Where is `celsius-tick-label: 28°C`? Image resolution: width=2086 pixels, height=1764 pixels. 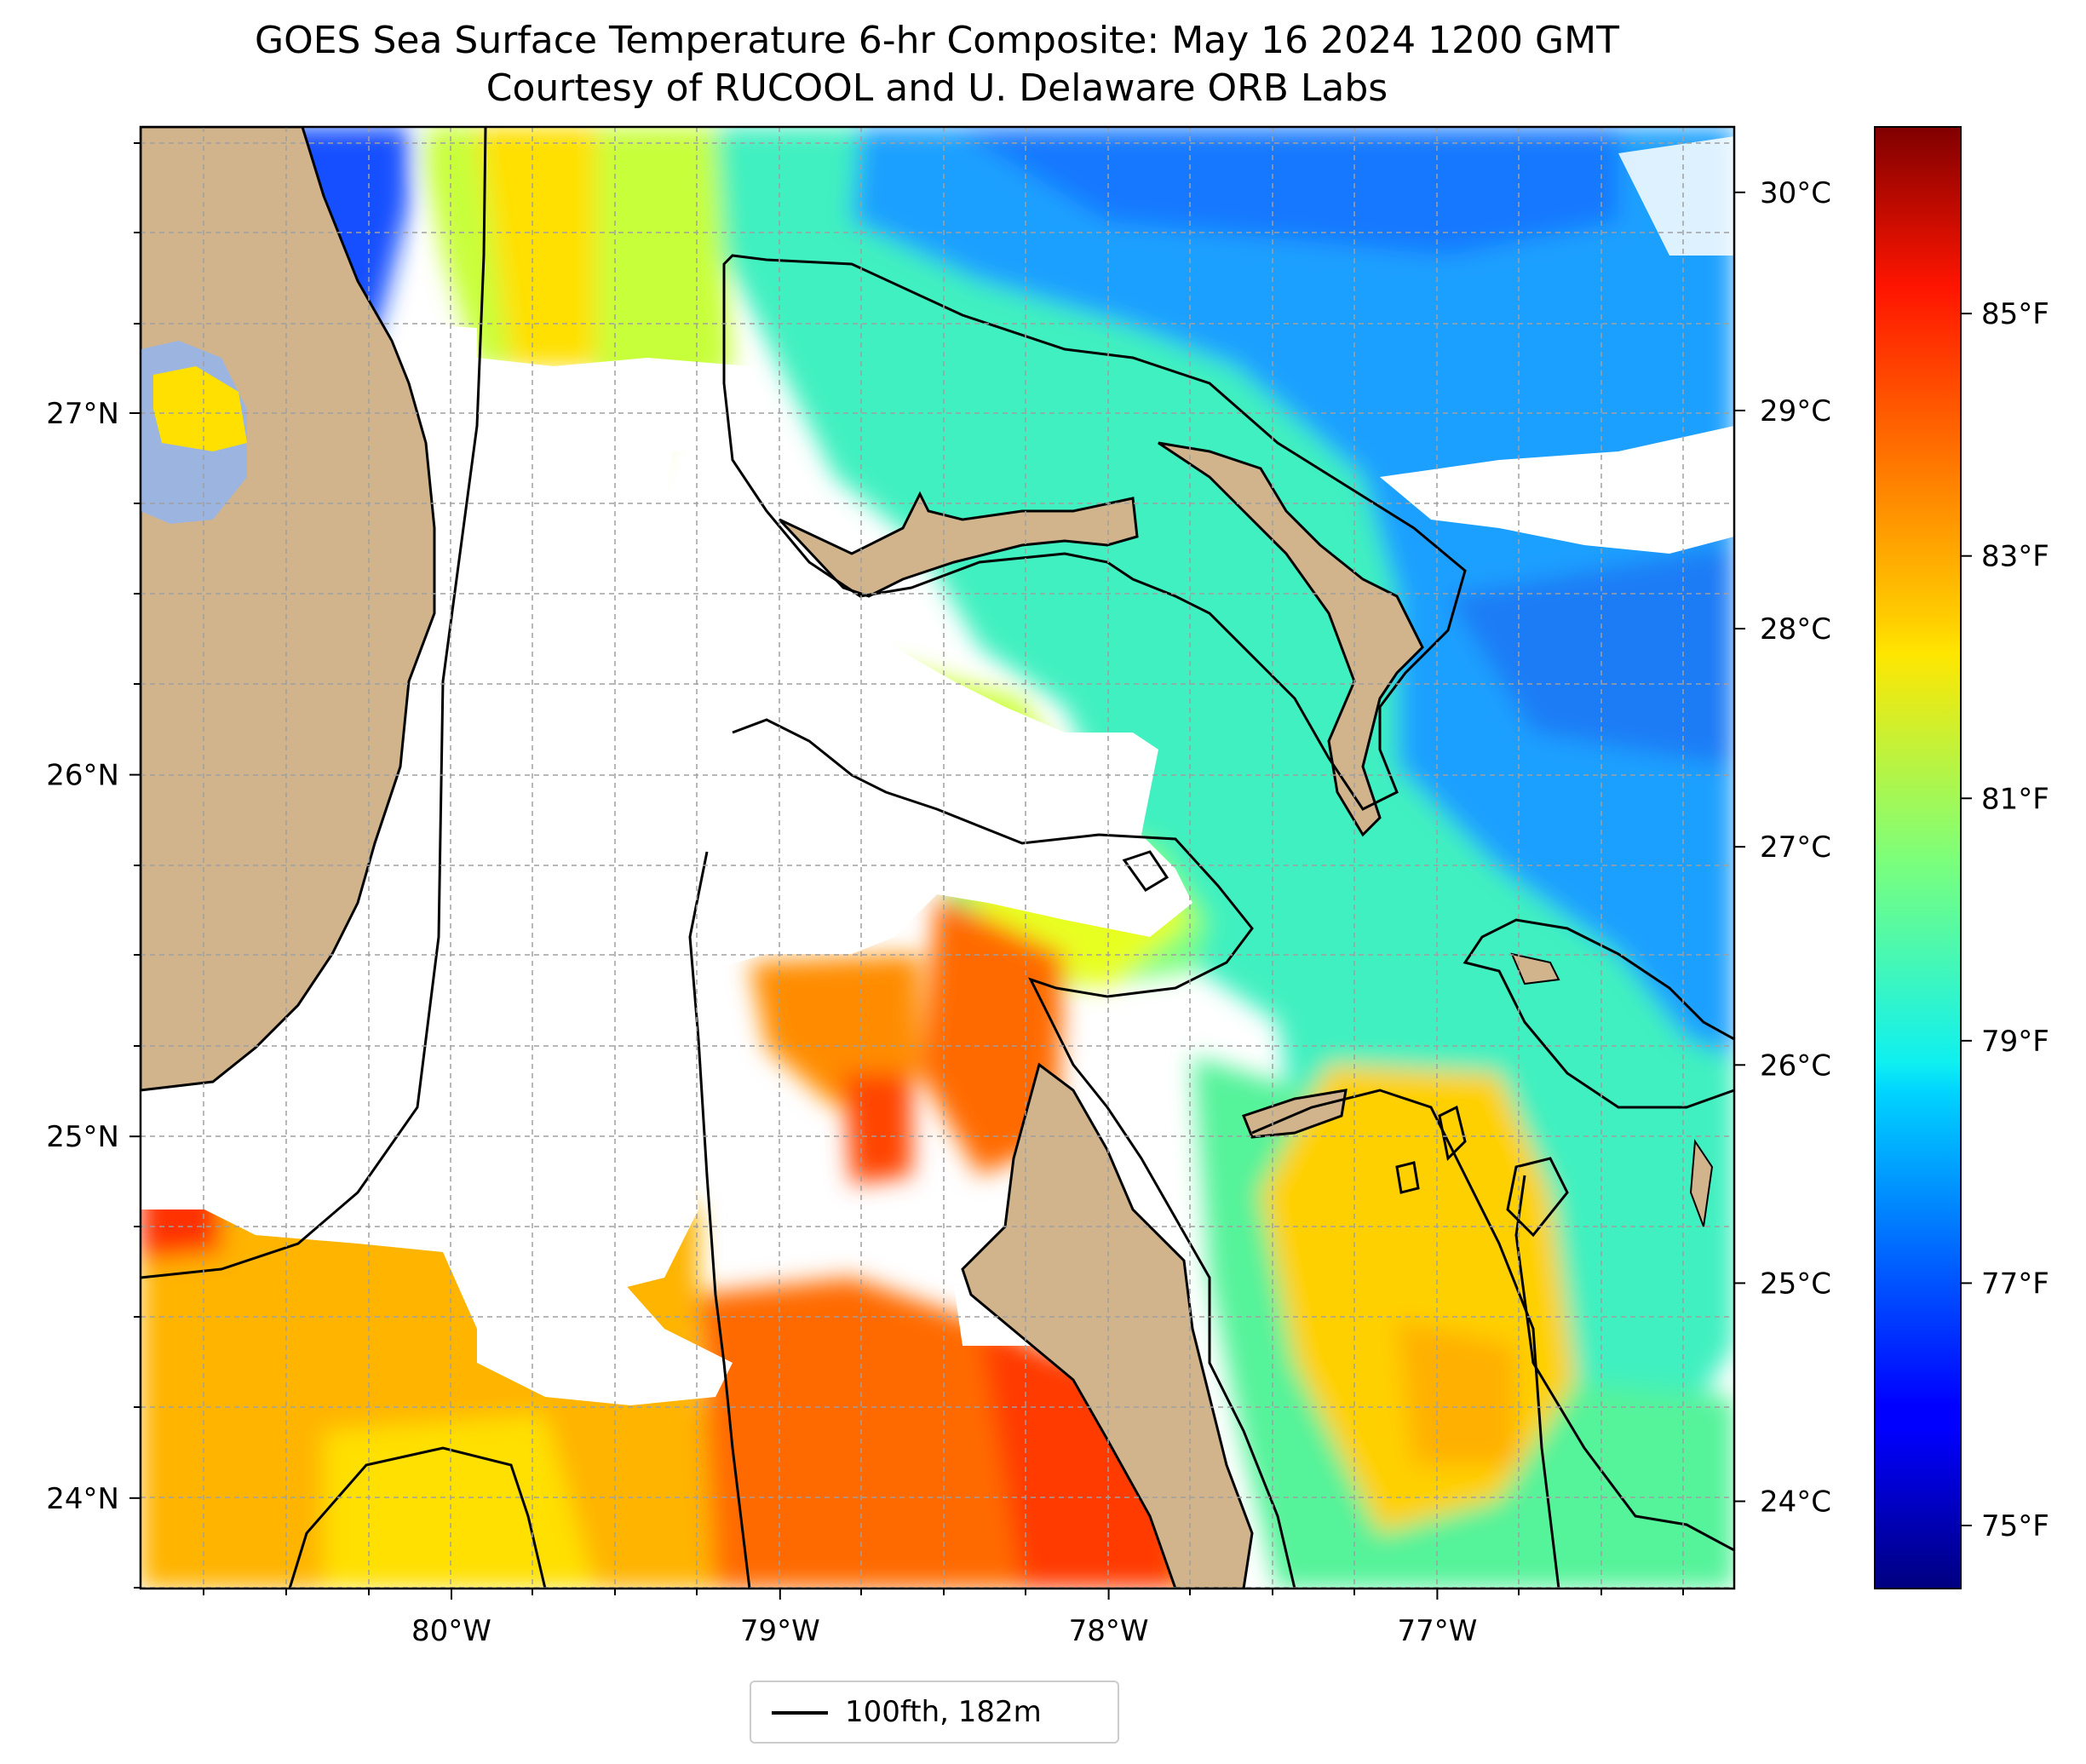
celsius-tick-label: 28°C is located at coordinates (1795, 629).